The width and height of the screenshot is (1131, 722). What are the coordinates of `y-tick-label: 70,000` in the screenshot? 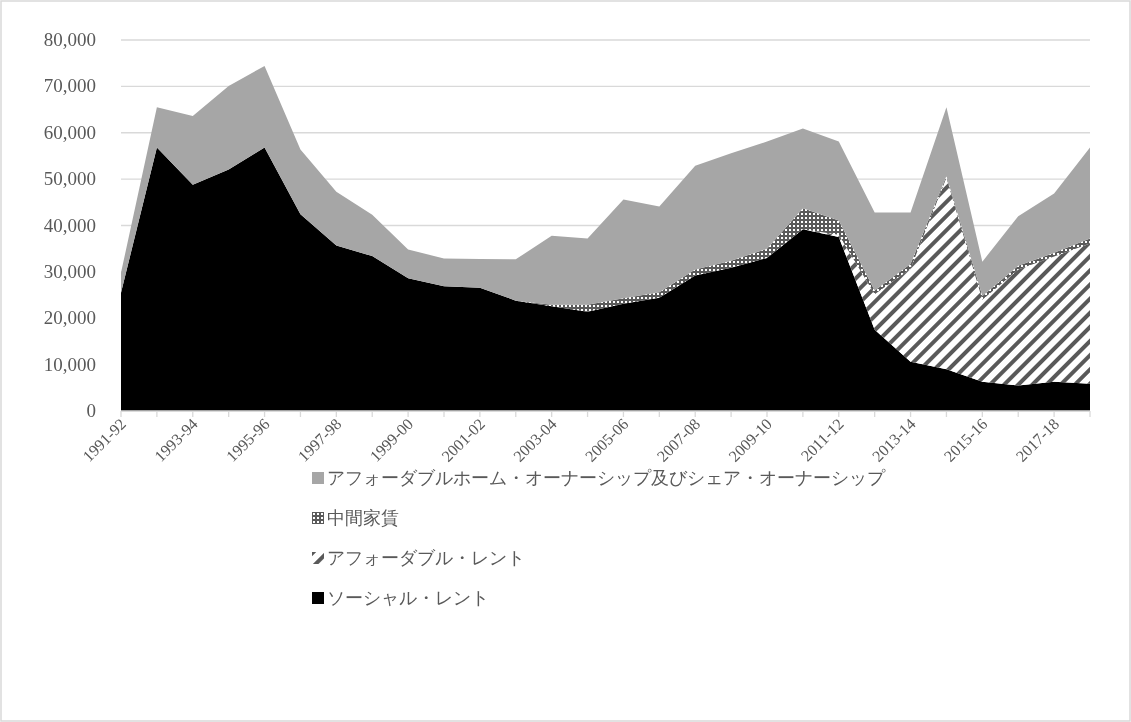 It's located at (69, 86).